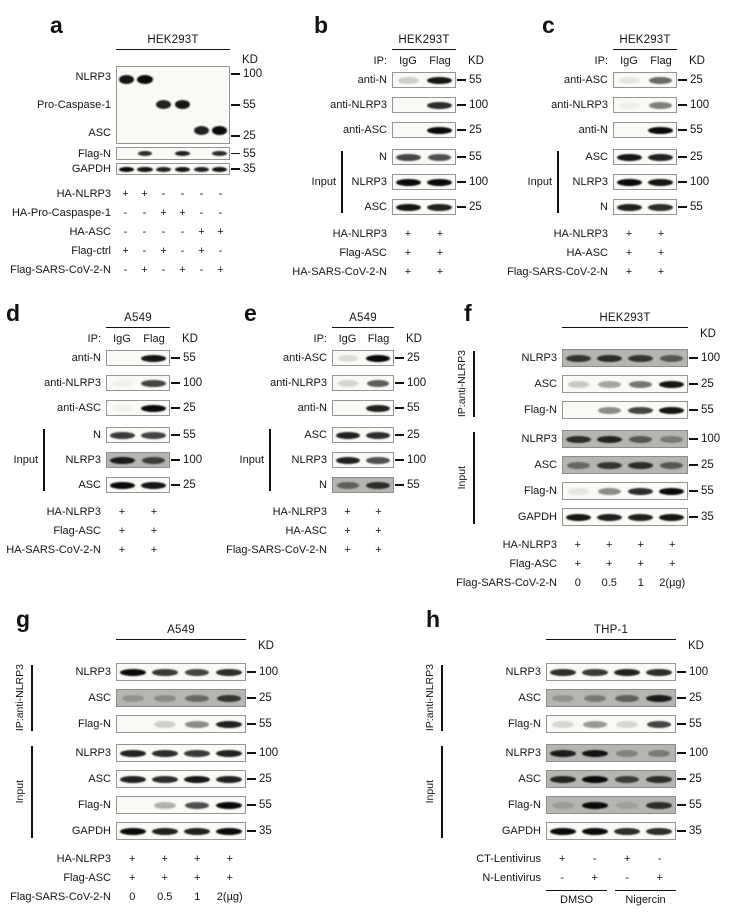 The height and width of the screenshot is (924, 751). I want to click on blot-row: anti-N 55, so click(332, 408).